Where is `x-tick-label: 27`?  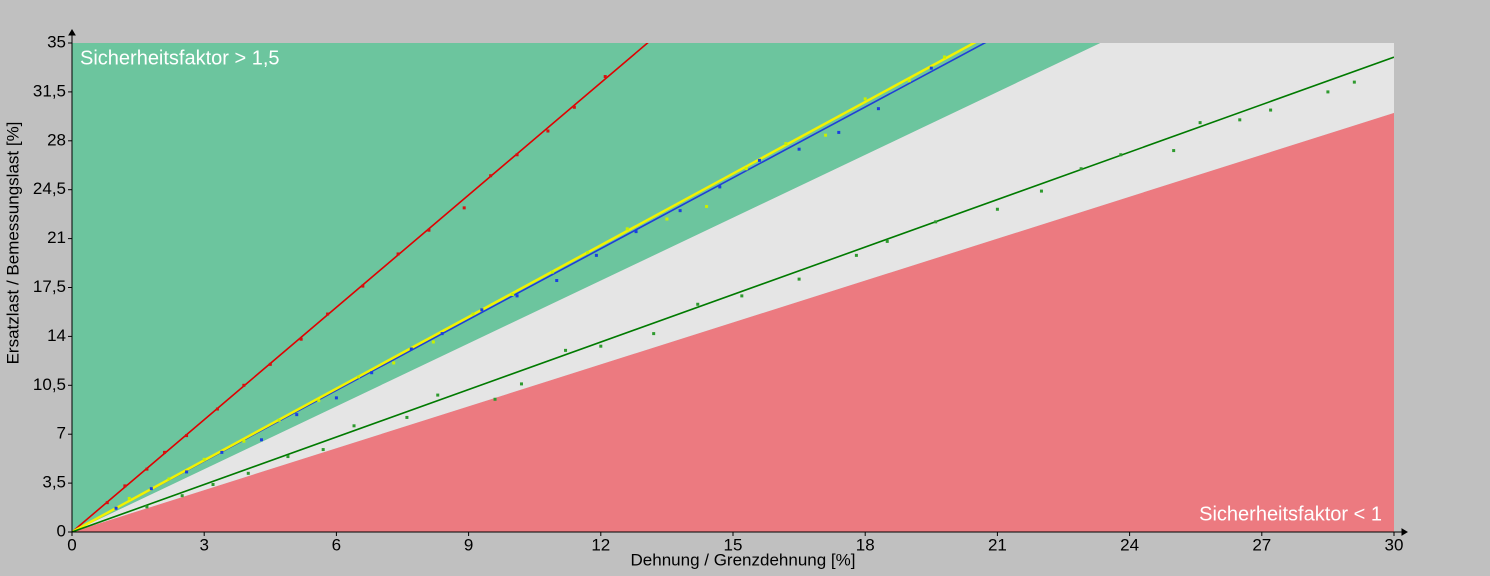
x-tick-label: 27 is located at coordinates (1261, 544).